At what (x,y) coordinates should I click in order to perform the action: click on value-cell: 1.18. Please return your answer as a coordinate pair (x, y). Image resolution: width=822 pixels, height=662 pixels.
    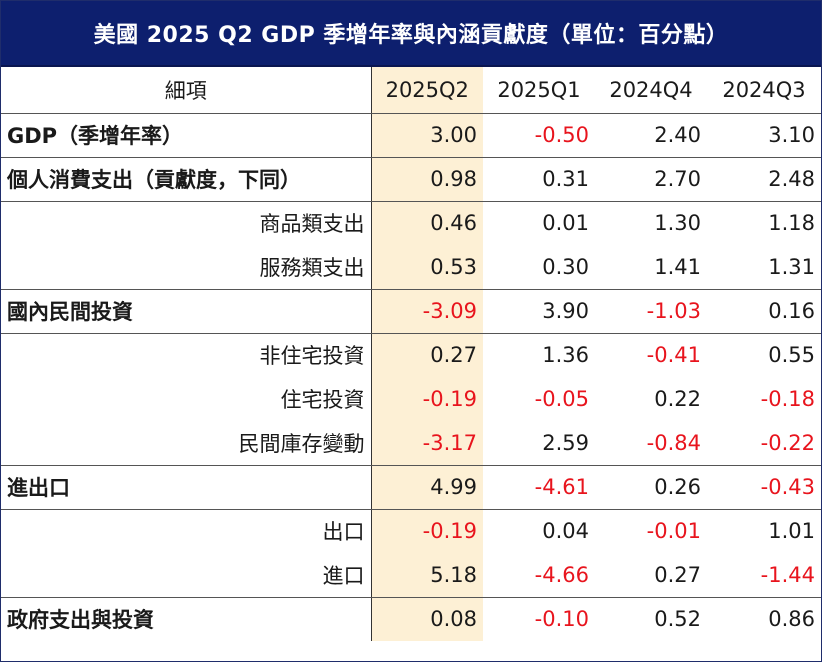
    Looking at the image, I should click on (791, 223).